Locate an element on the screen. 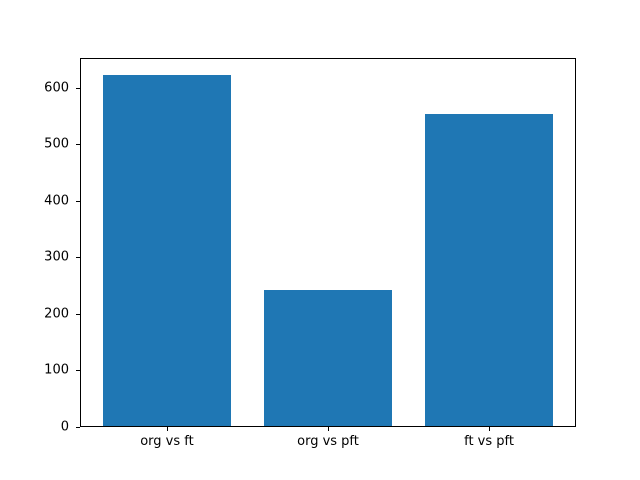  y-tick-label: 100 is located at coordinates (56, 370).